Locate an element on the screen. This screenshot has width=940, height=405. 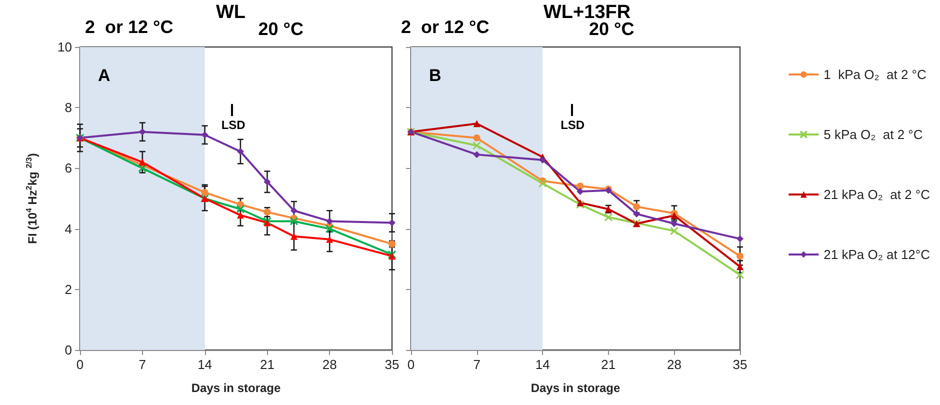
y-tick-label: 2 is located at coordinates (68, 289).